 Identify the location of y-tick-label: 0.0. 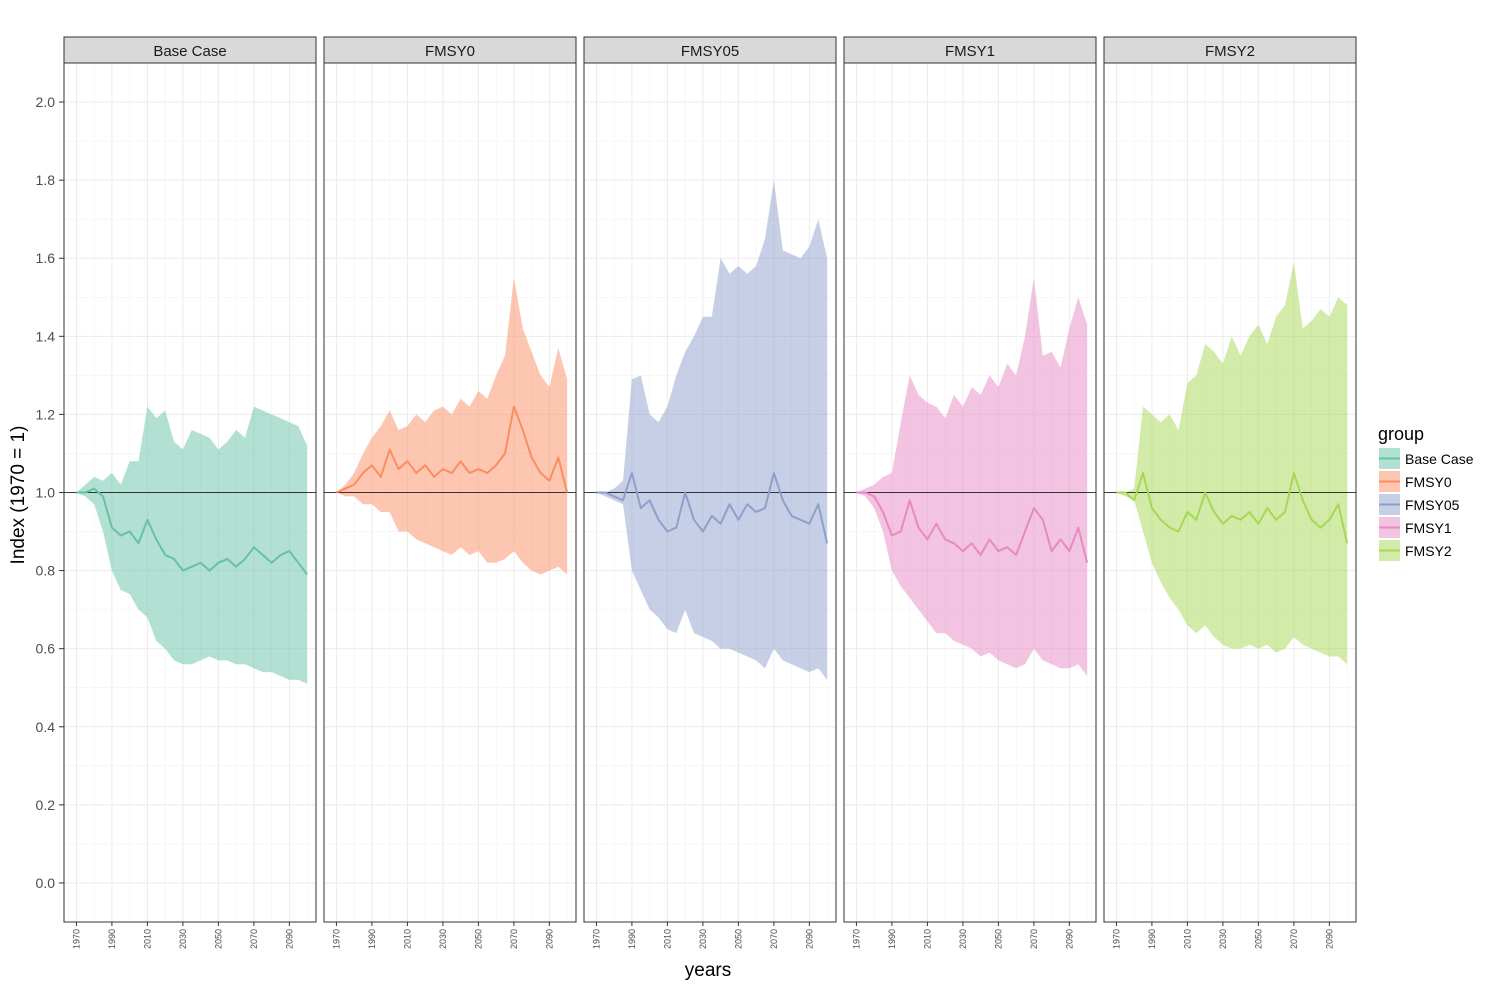
(46, 883).